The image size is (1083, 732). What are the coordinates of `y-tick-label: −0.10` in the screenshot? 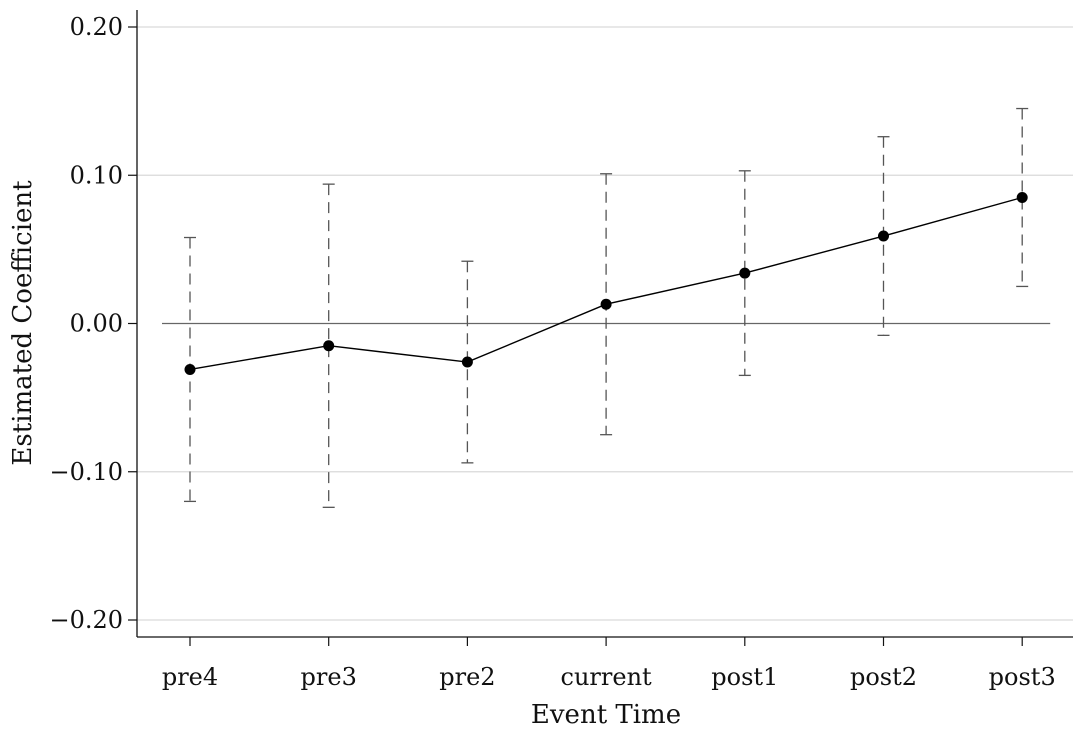 It's located at (86, 472).